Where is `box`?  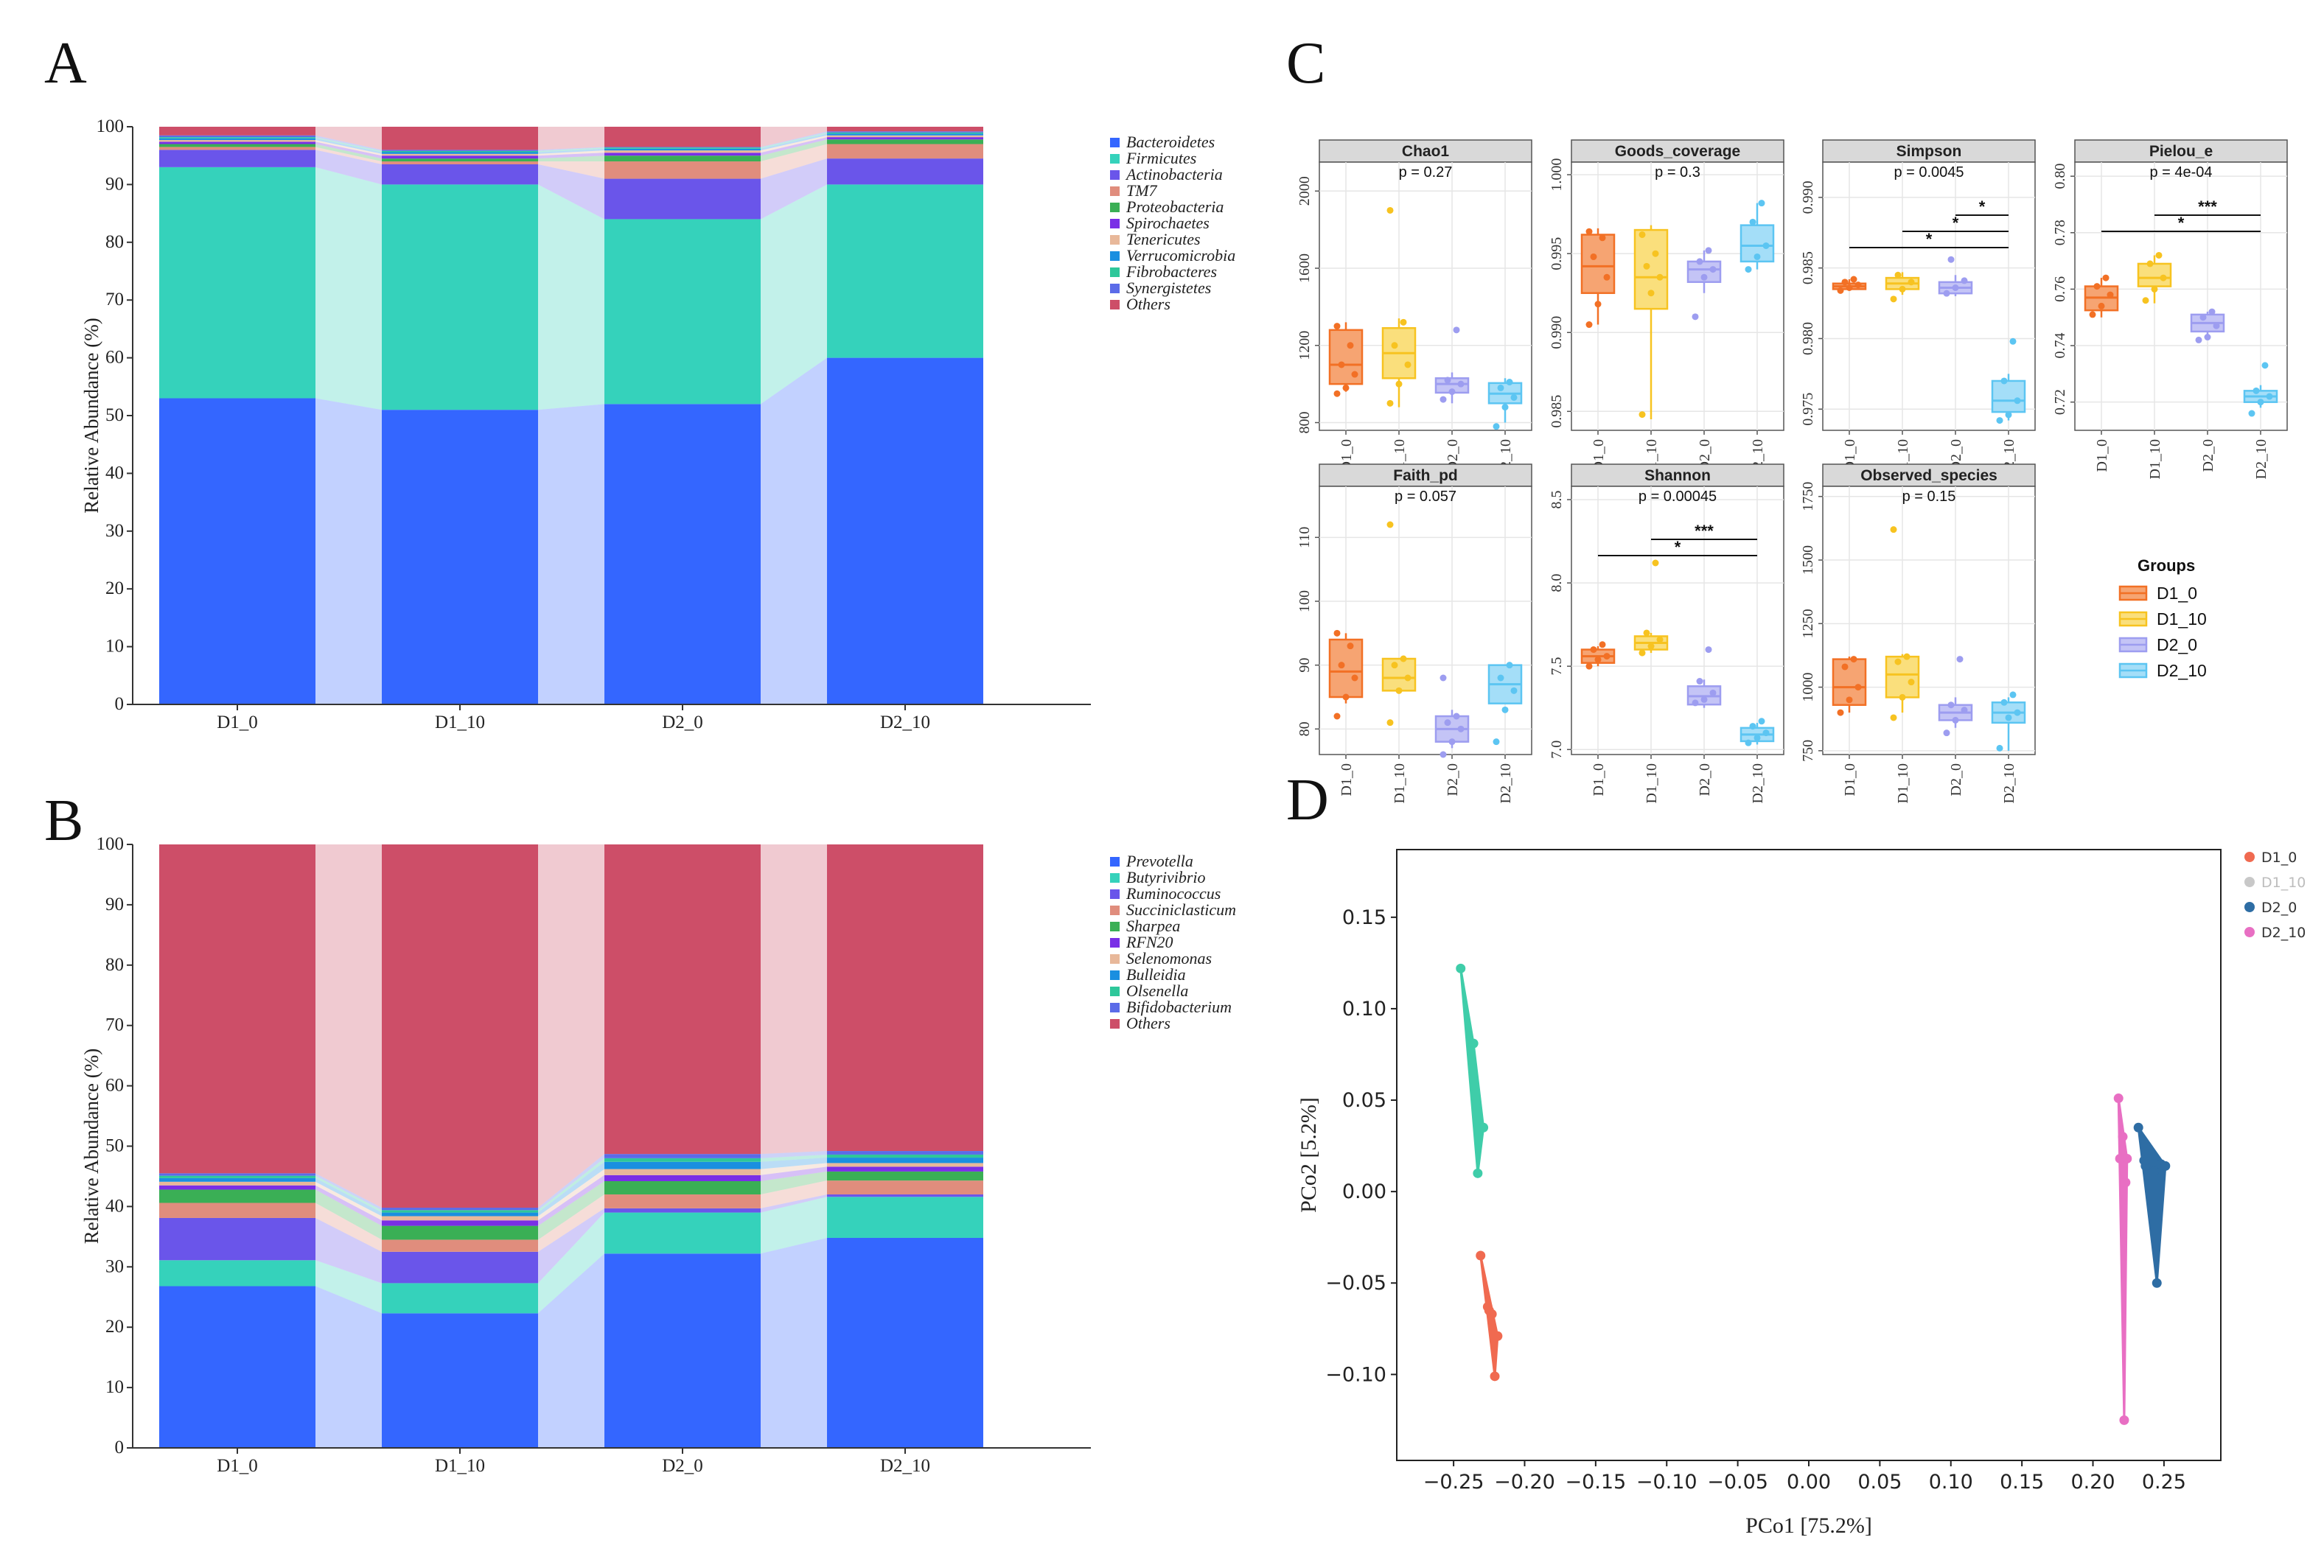
box is located at coordinates (1346, 668).